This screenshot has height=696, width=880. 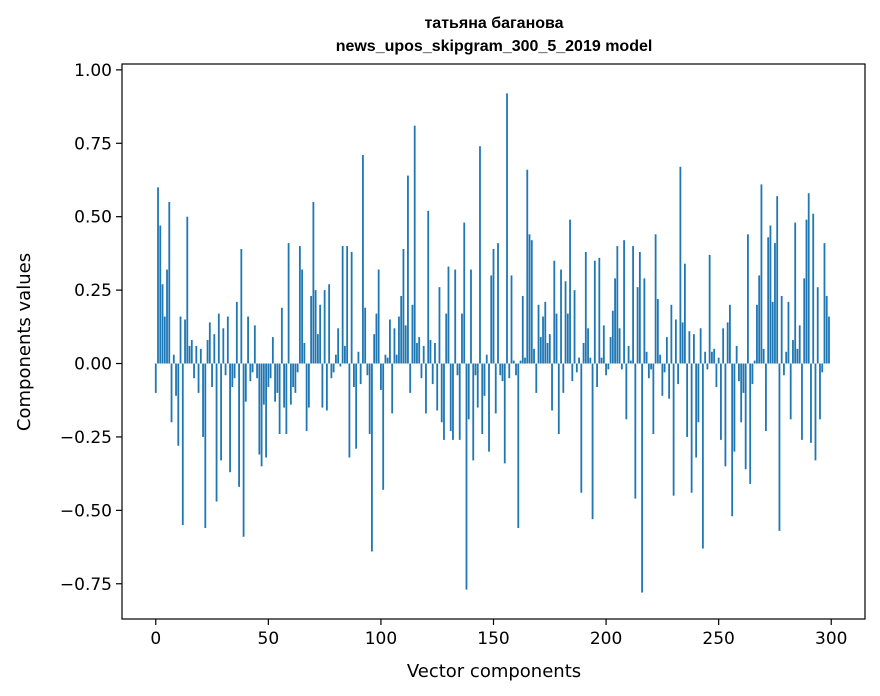 What do you see at coordinates (93, 365) in the screenshot?
I see `y-tick-label: 0.00` at bounding box center [93, 365].